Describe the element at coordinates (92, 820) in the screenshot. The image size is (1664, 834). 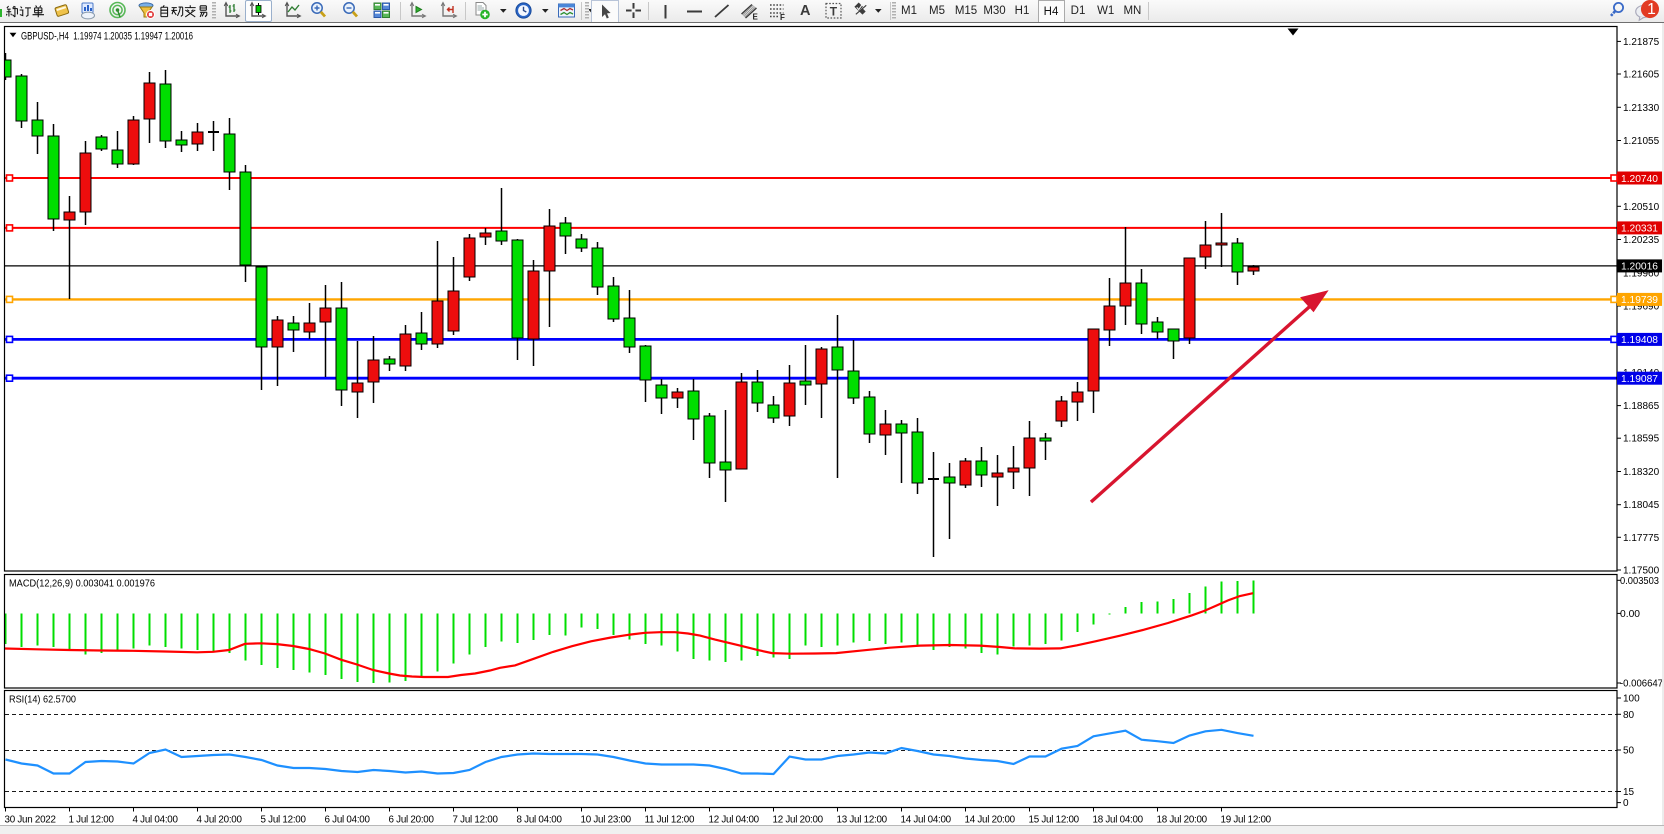
I see `svg-text: 1 Jul 12:00` at that location.